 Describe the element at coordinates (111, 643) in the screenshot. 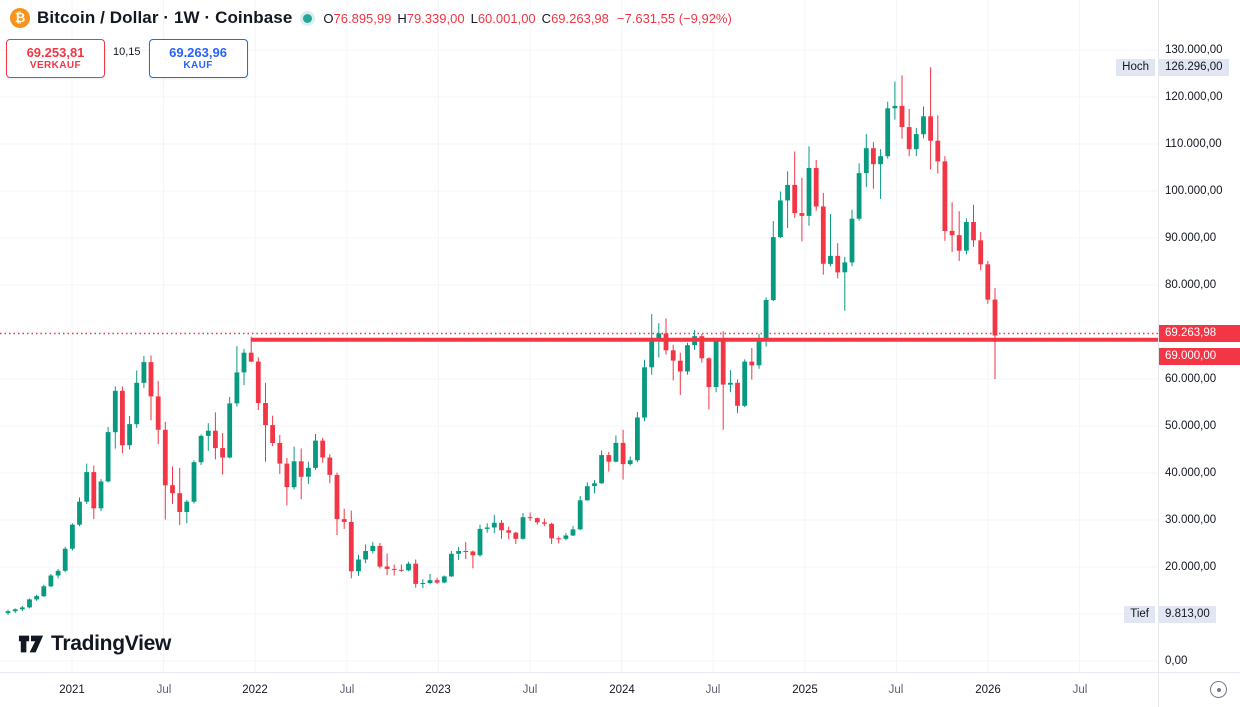

I see `tradingview-logo-text: TradingView` at that location.